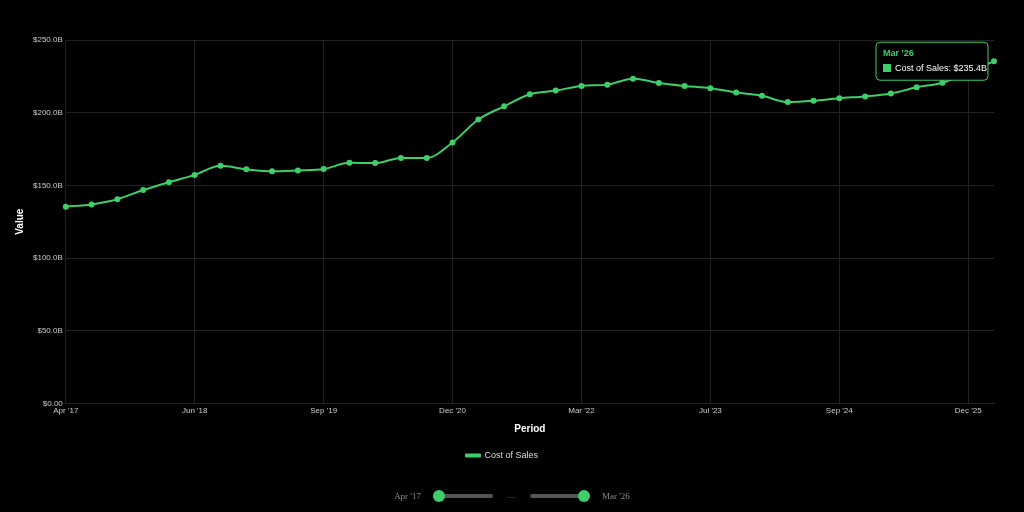 The width and height of the screenshot is (1024, 512). I want to click on x-tick-label: Dec '25, so click(968, 411).